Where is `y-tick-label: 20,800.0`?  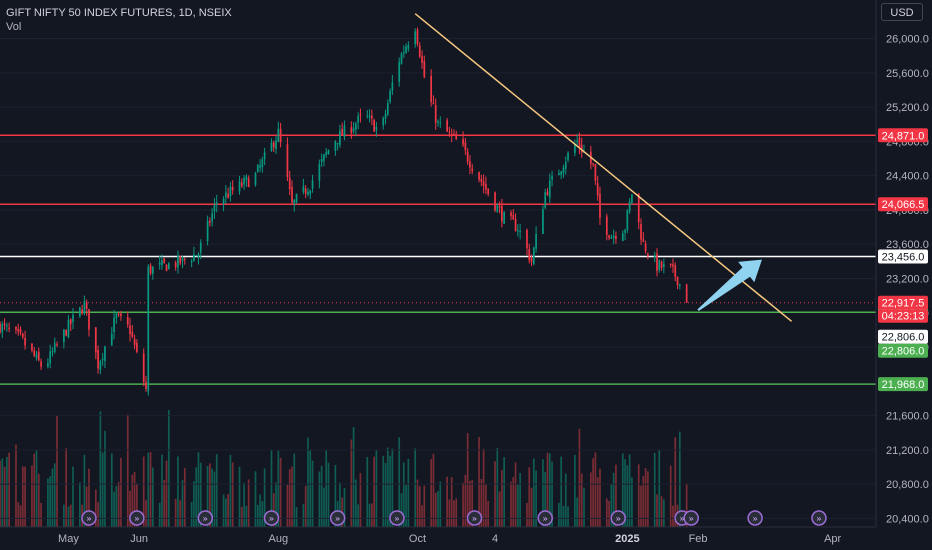 y-tick-label: 20,800.0 is located at coordinates (907, 485).